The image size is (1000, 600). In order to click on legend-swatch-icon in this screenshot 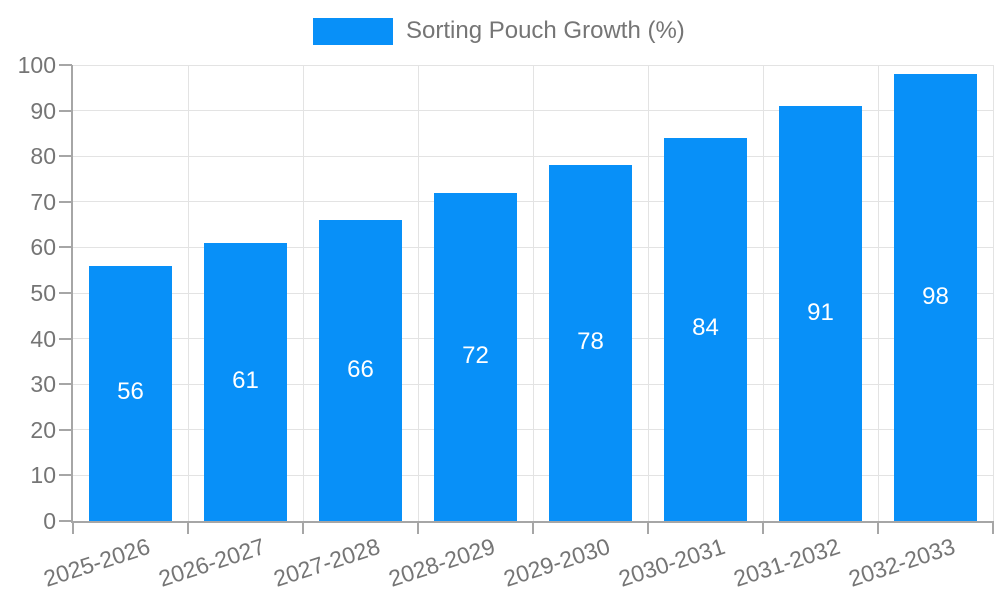, I will do `click(353, 31)`.